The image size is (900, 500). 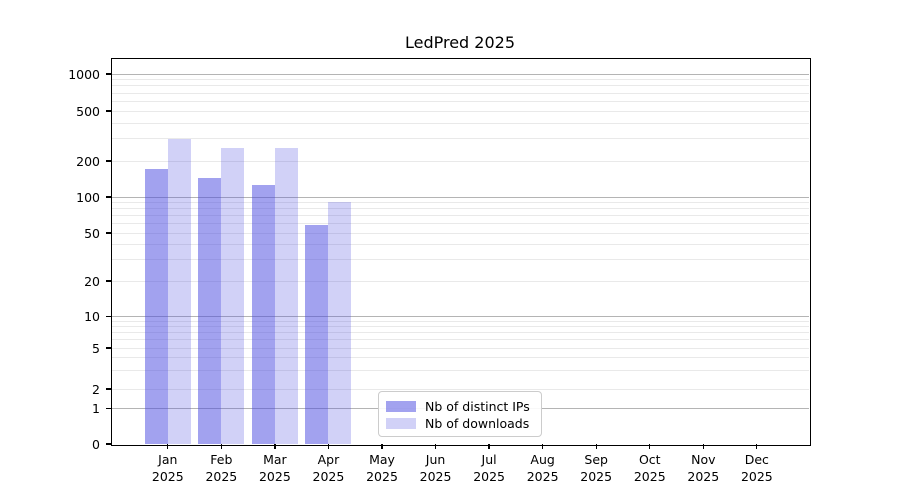 What do you see at coordinates (477, 406) in the screenshot?
I see `legend-label-ips: Nb of distinct IPs` at bounding box center [477, 406].